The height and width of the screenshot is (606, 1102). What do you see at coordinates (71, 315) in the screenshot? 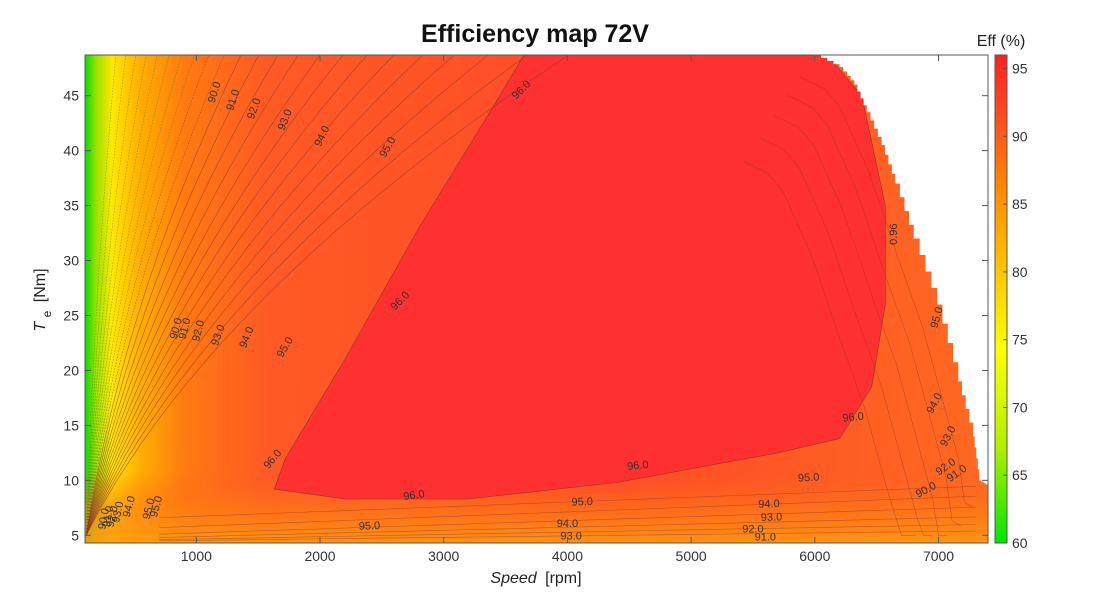
I see `y-tick-label: 25` at bounding box center [71, 315].